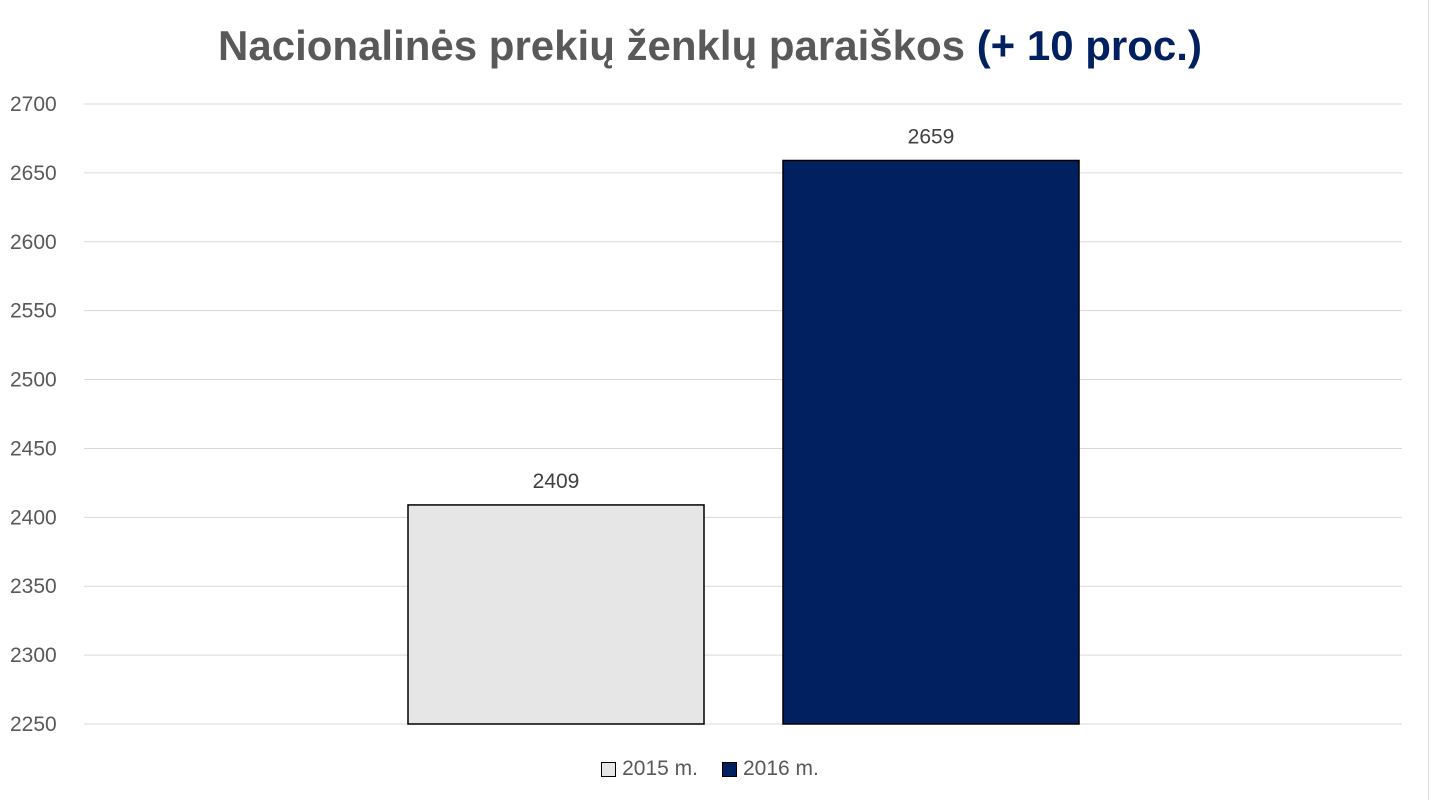 The image size is (1451, 800). What do you see at coordinates (556, 481) in the screenshot?
I see `data-label-2015m: 2409` at bounding box center [556, 481].